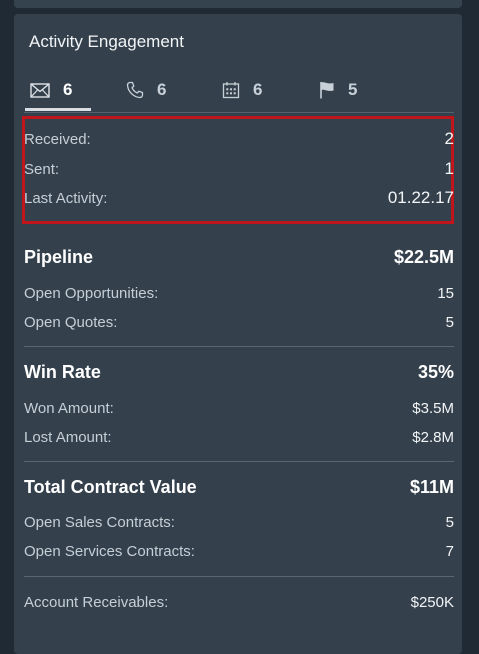 The width and height of the screenshot is (479, 654). Describe the element at coordinates (239, 198) in the screenshot. I see `last-activity-row: Last Activity: 01.22.17` at that location.